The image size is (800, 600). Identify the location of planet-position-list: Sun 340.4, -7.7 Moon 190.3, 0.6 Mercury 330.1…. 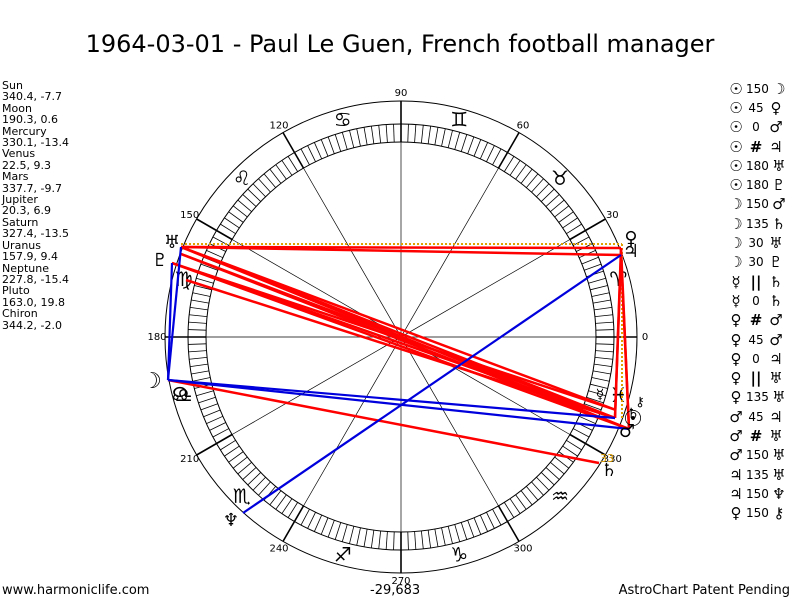
(35, 205).